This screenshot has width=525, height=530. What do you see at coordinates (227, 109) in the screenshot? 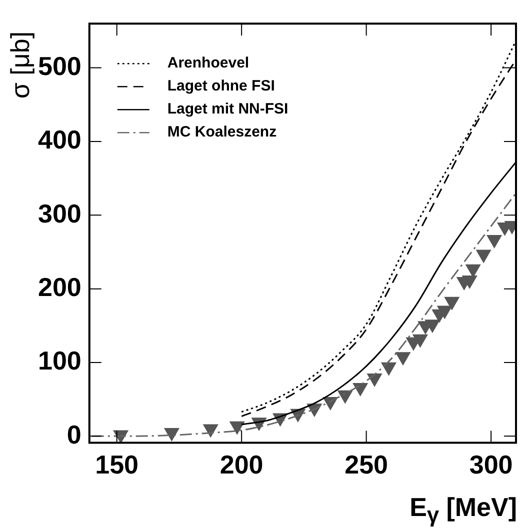
I see `legend-label: Laget mit NN-FSI` at bounding box center [227, 109].